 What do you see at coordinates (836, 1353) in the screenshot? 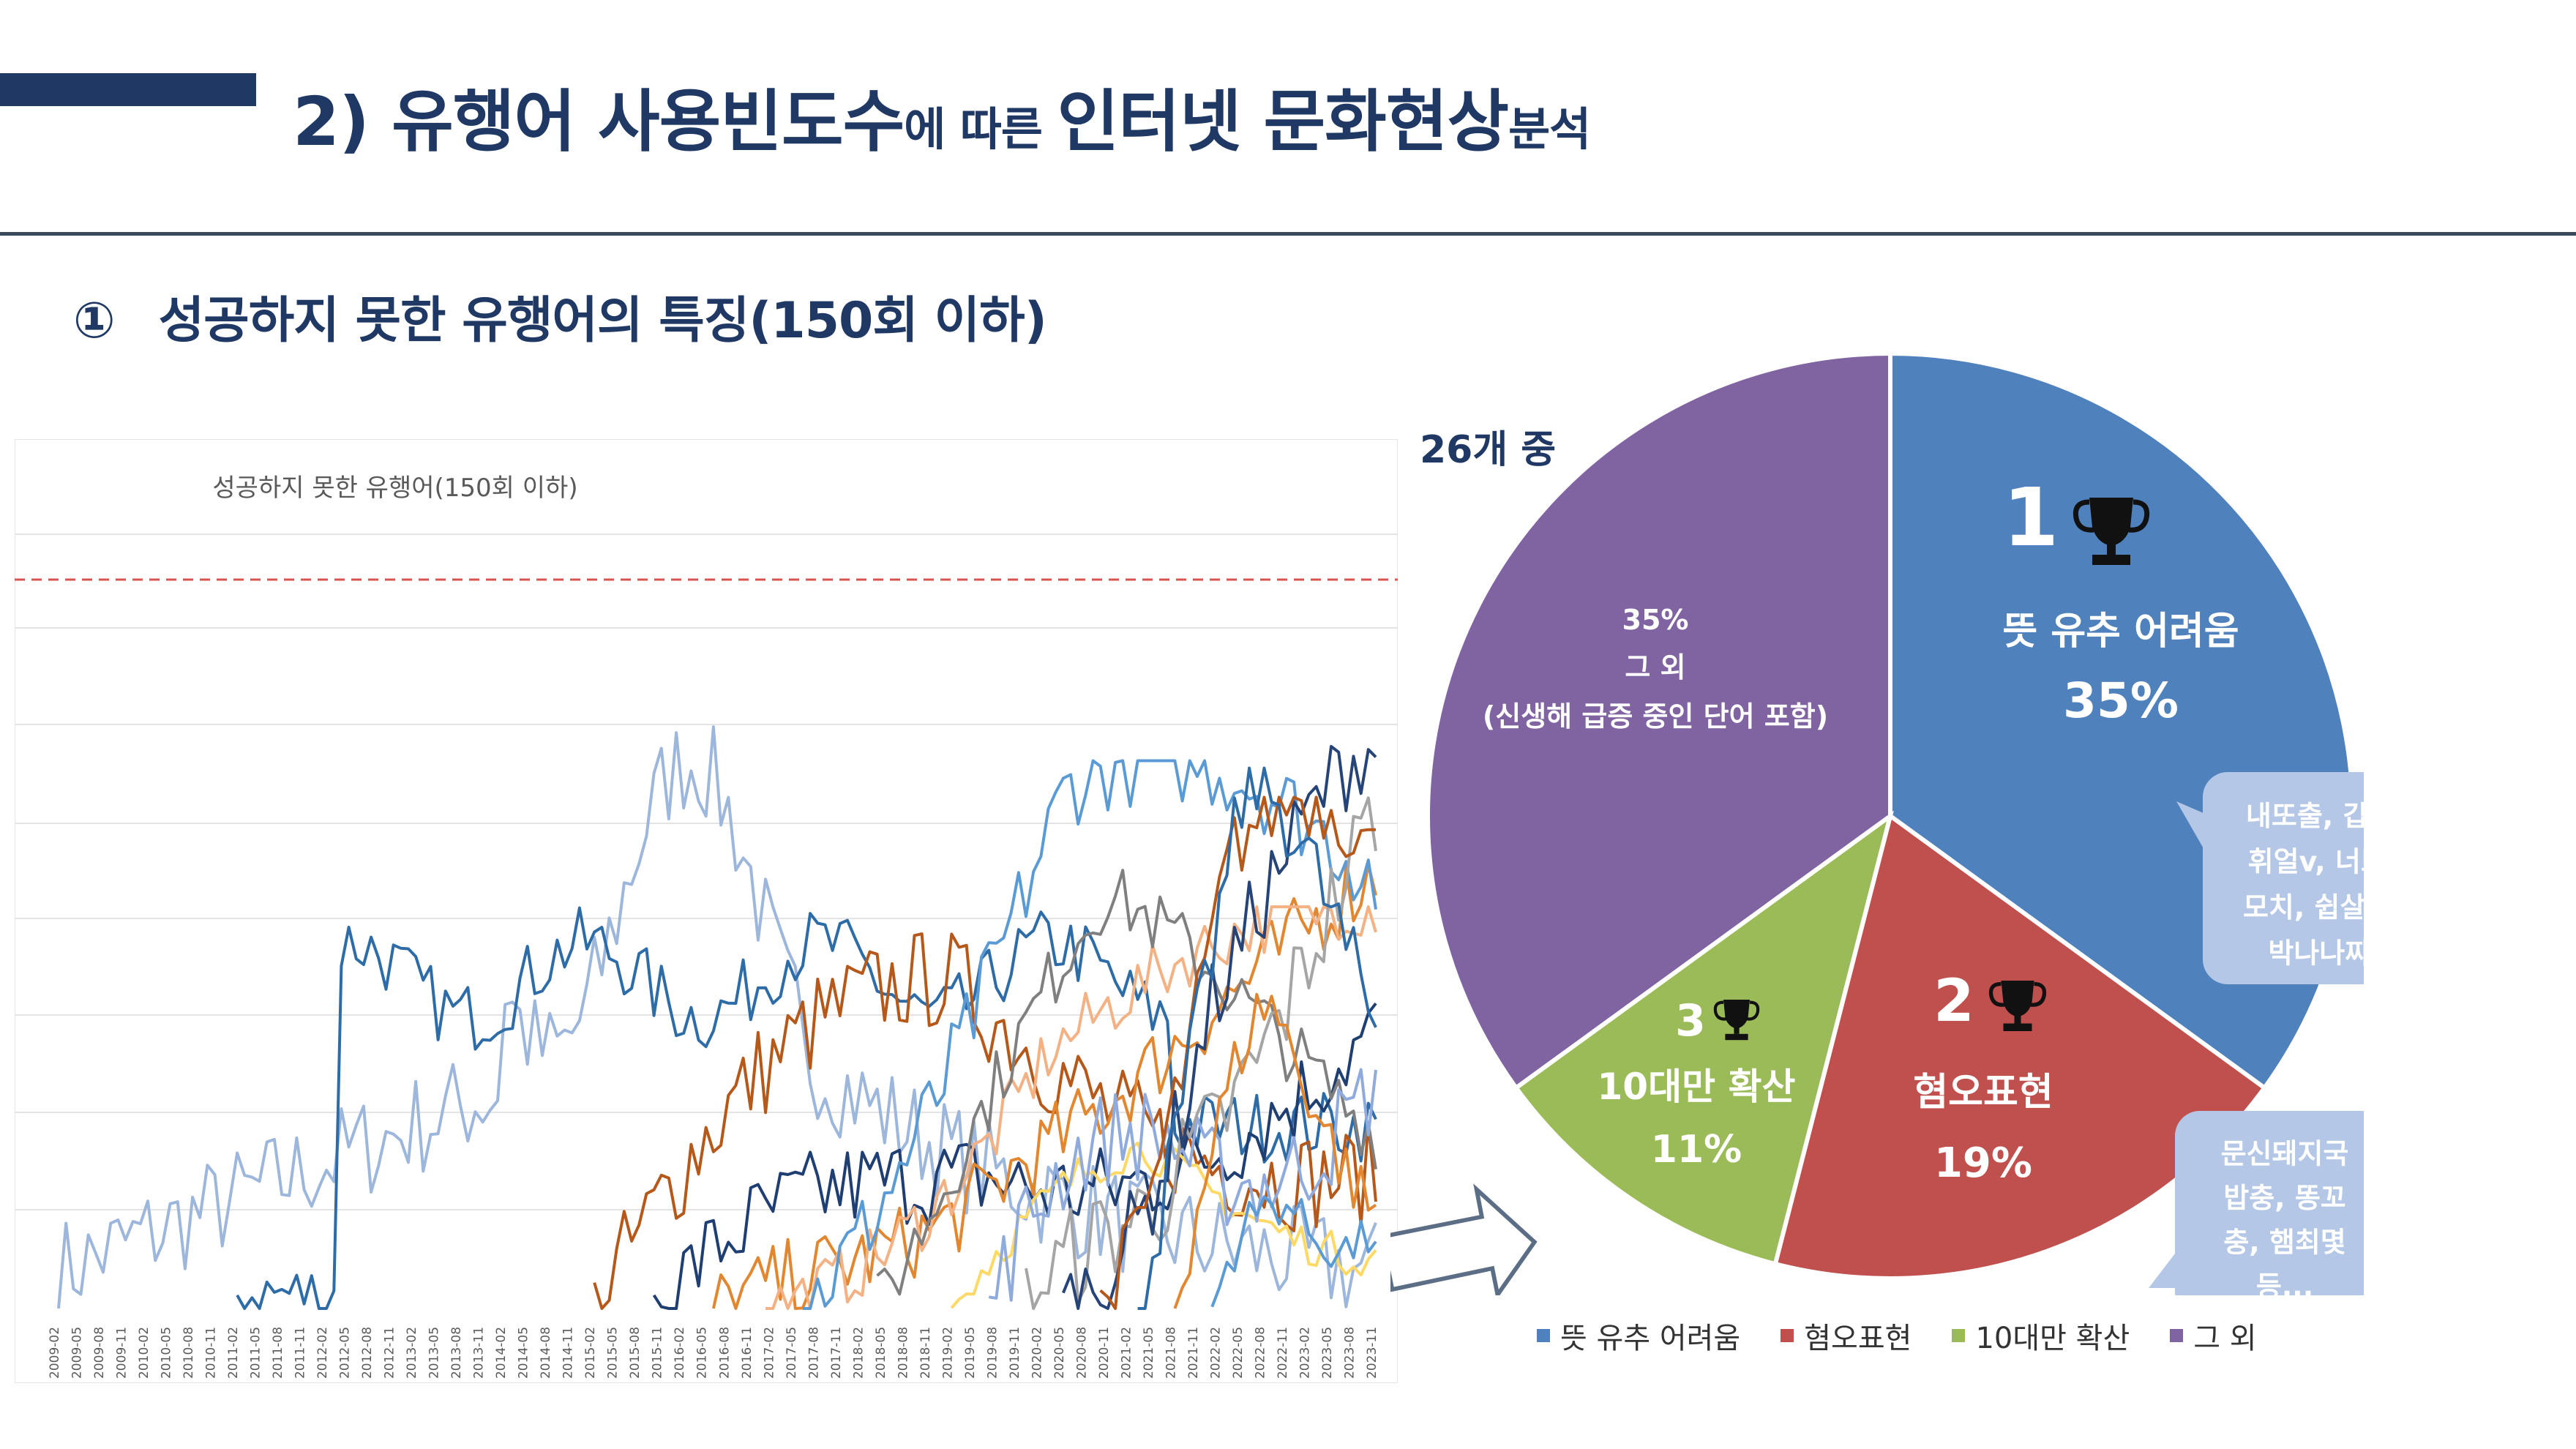
I see `x-tick-label: 2017-11` at bounding box center [836, 1353].